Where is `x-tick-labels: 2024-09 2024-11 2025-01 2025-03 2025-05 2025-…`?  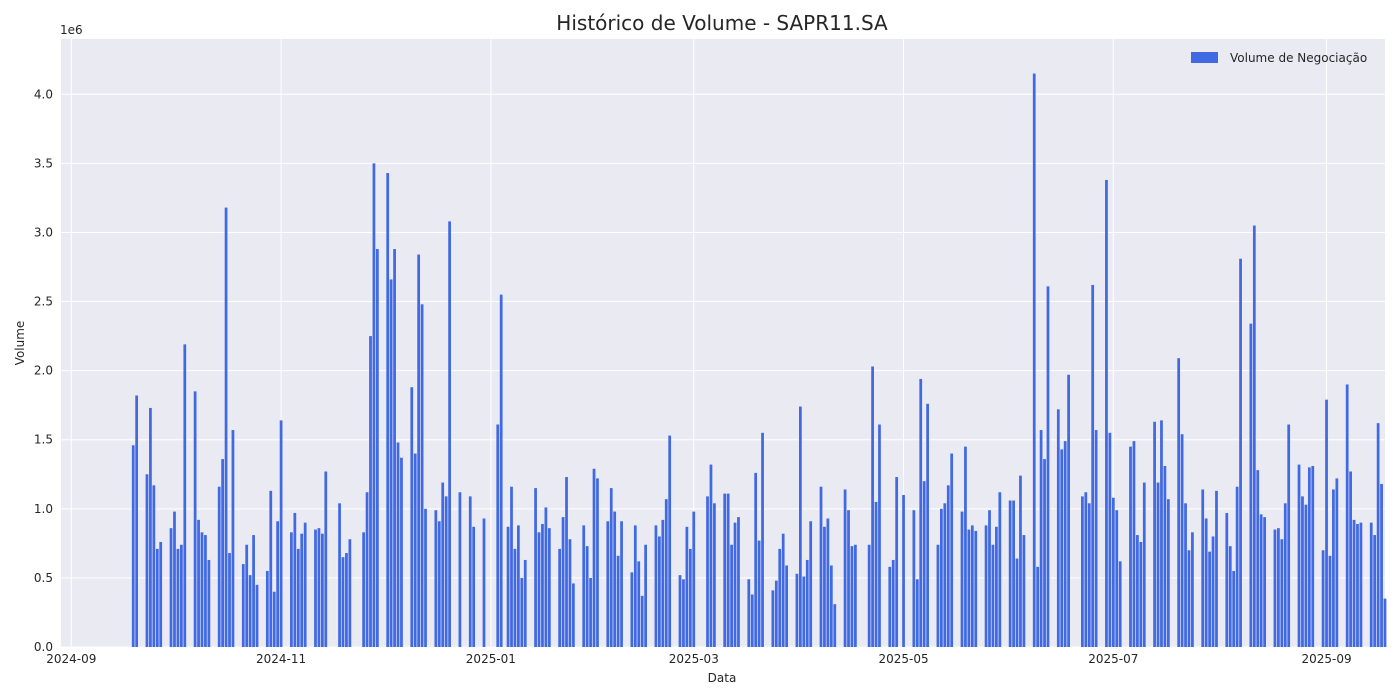 x-tick-labels: 2024-09 2024-11 2025-01 2025-03 2025-05 2025-… is located at coordinates (698, 659).